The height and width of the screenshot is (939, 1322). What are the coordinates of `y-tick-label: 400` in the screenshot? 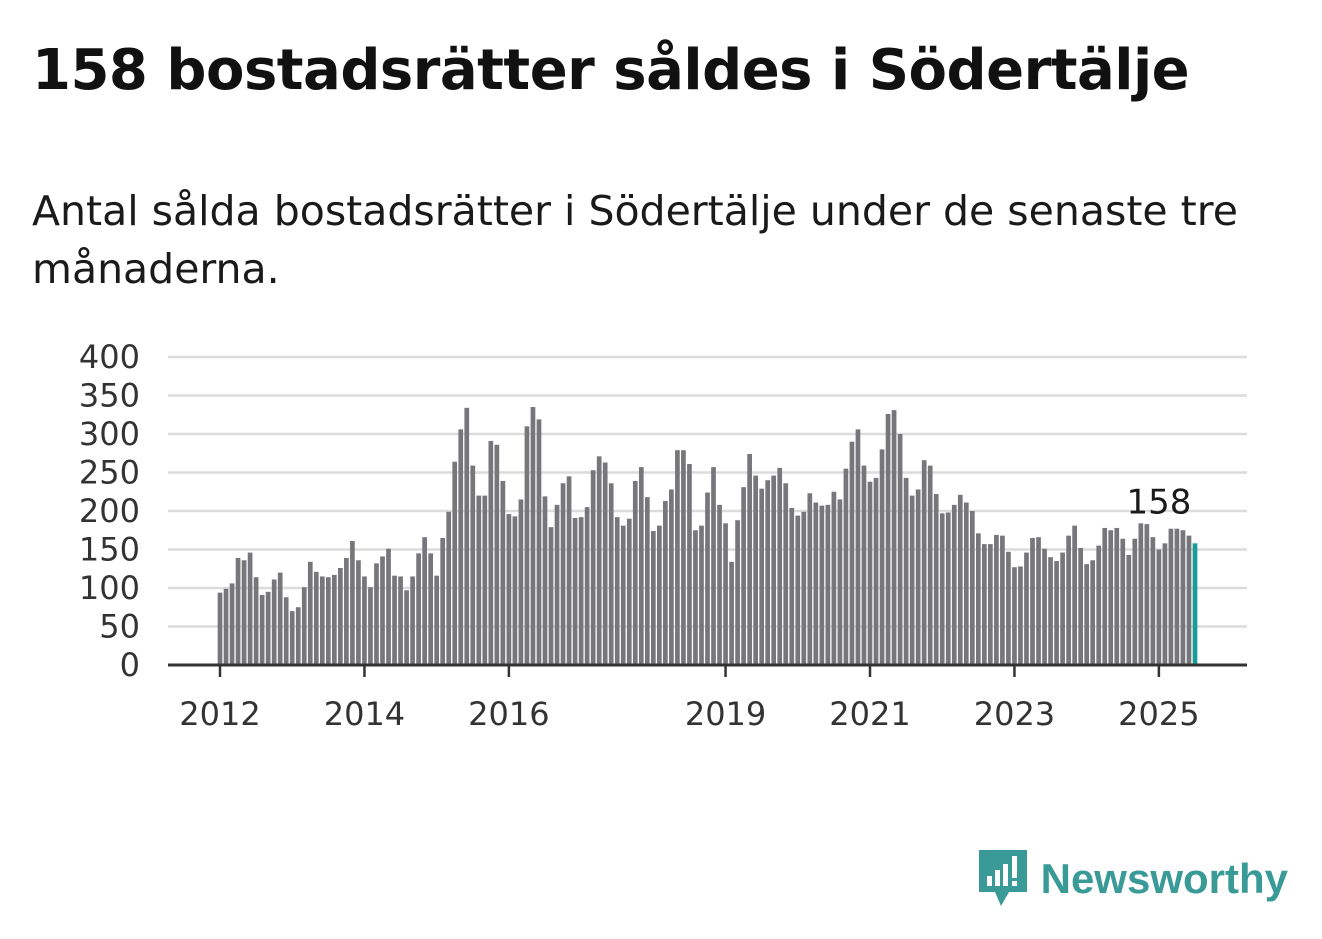 It's located at (109, 357).